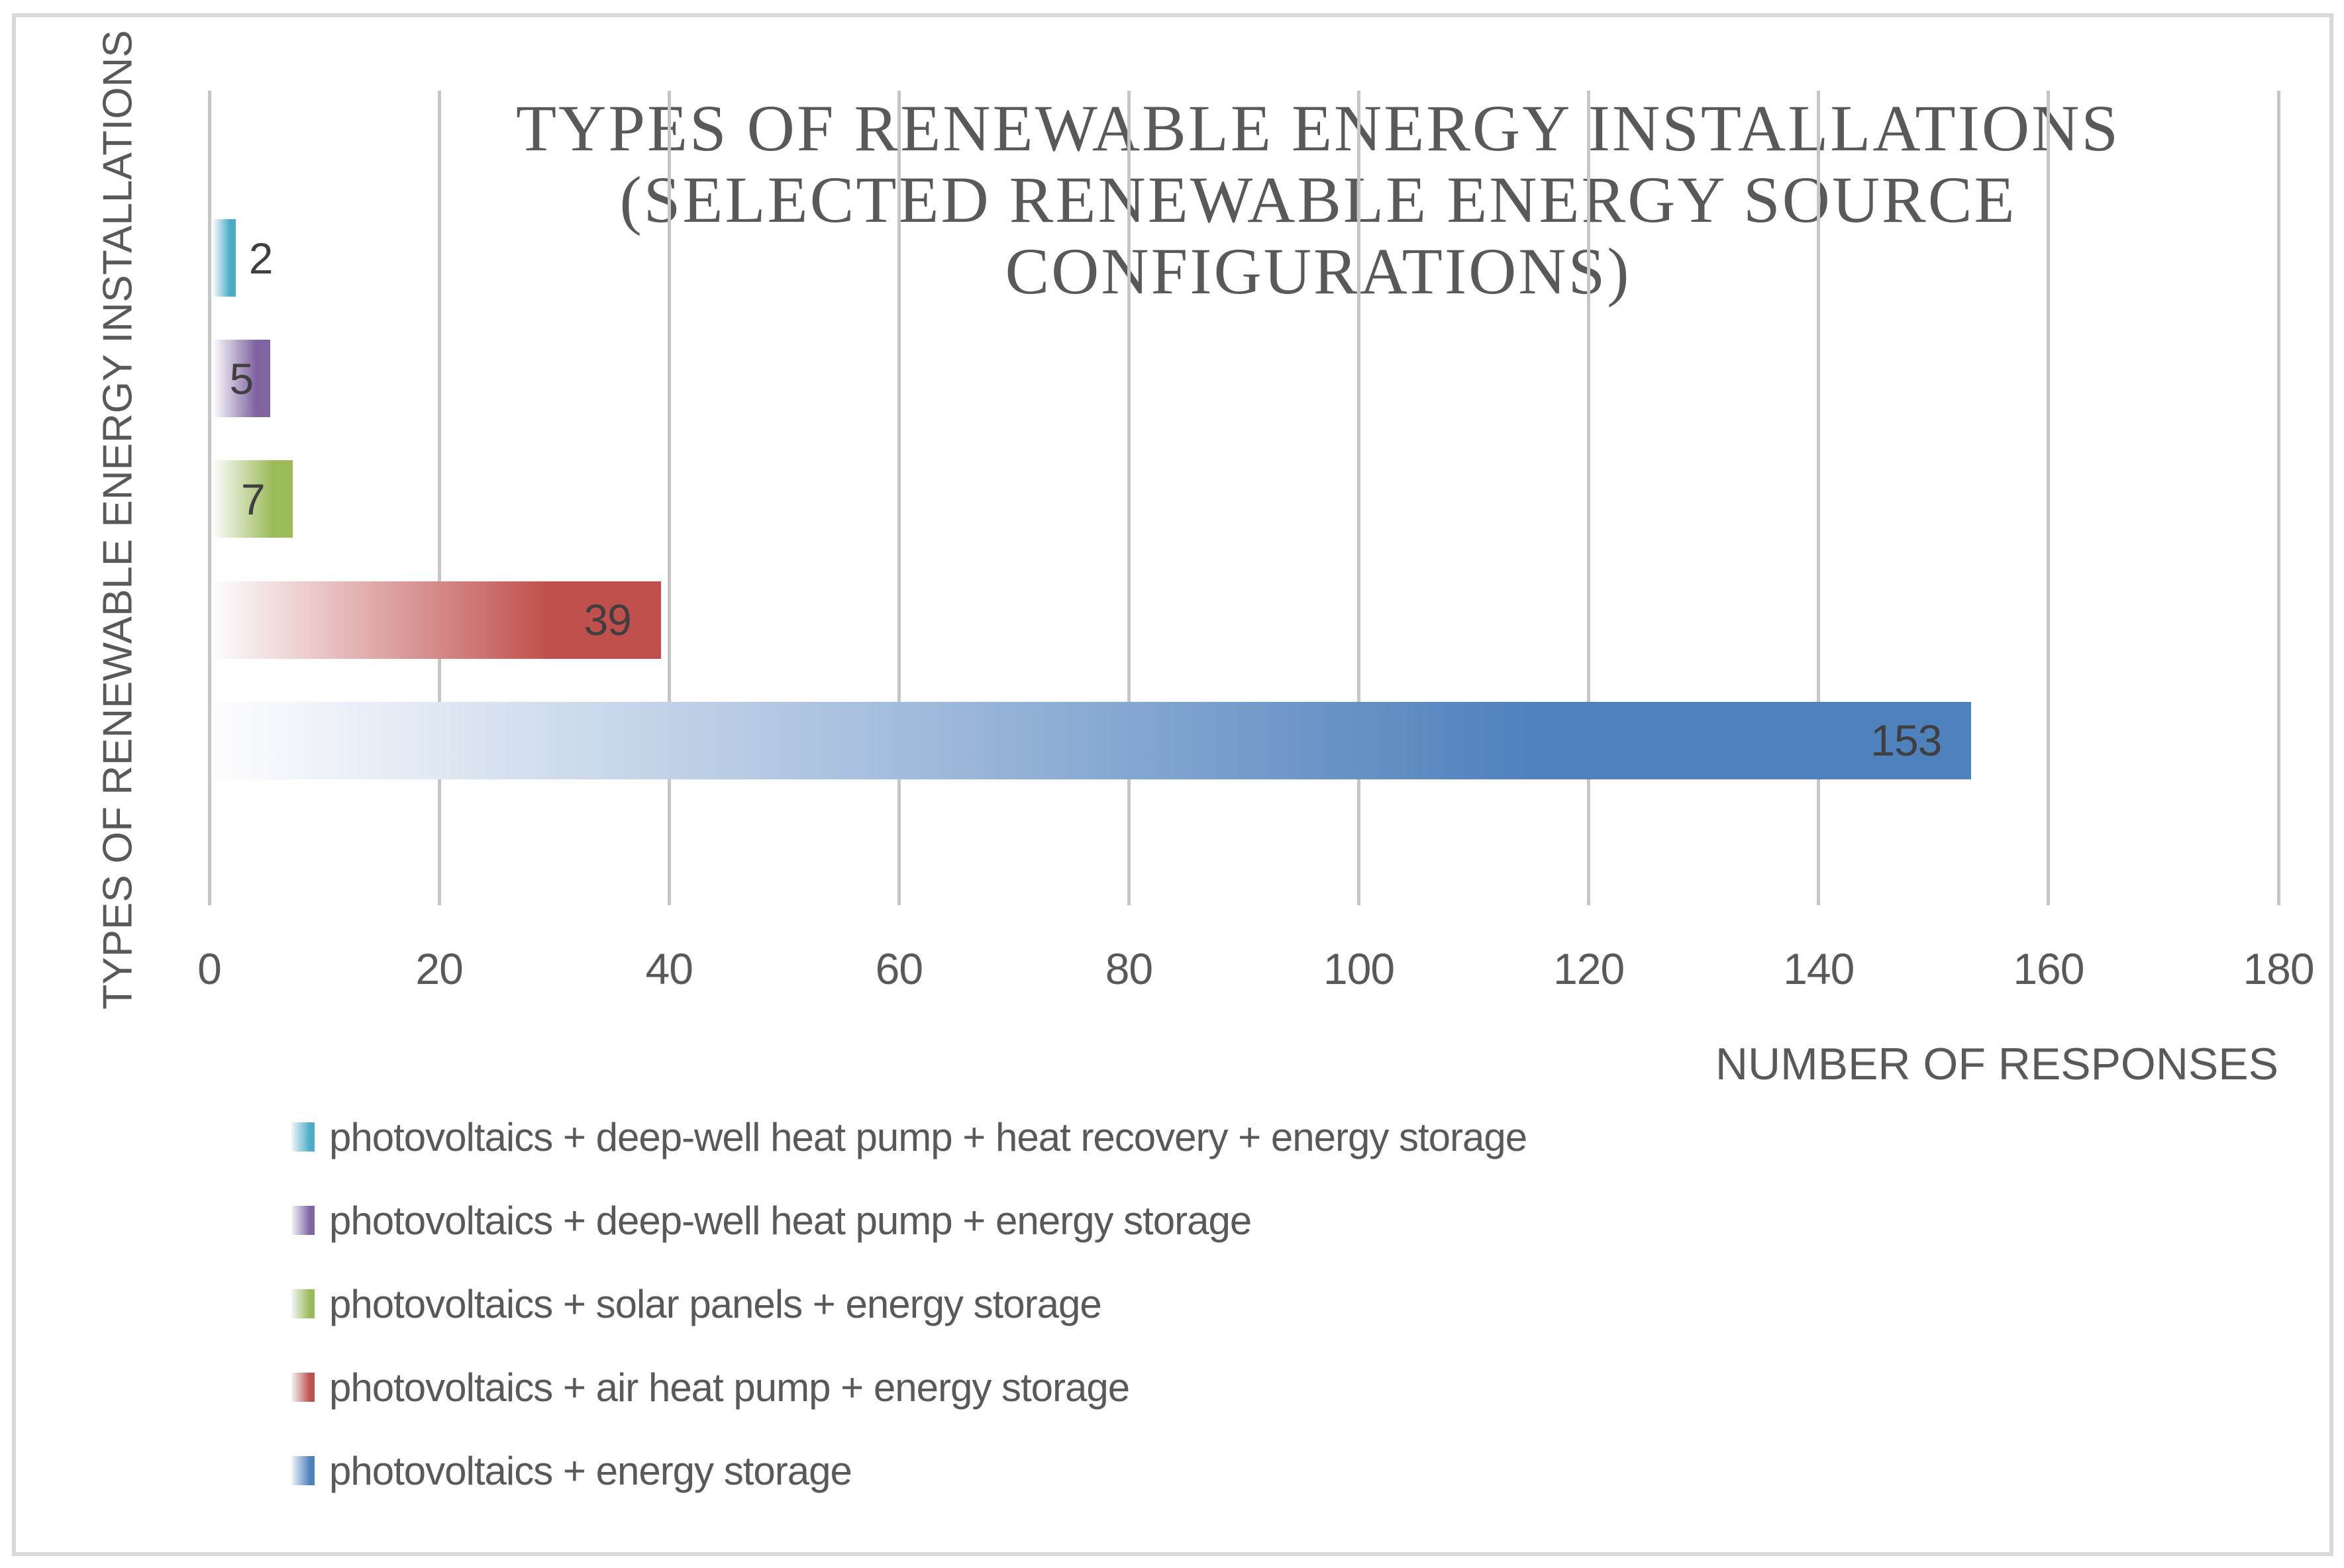 This screenshot has width=2344, height=1568. Describe the element at coordinates (1819, 968) in the screenshot. I see `x-tick-label-140: 140` at that location.